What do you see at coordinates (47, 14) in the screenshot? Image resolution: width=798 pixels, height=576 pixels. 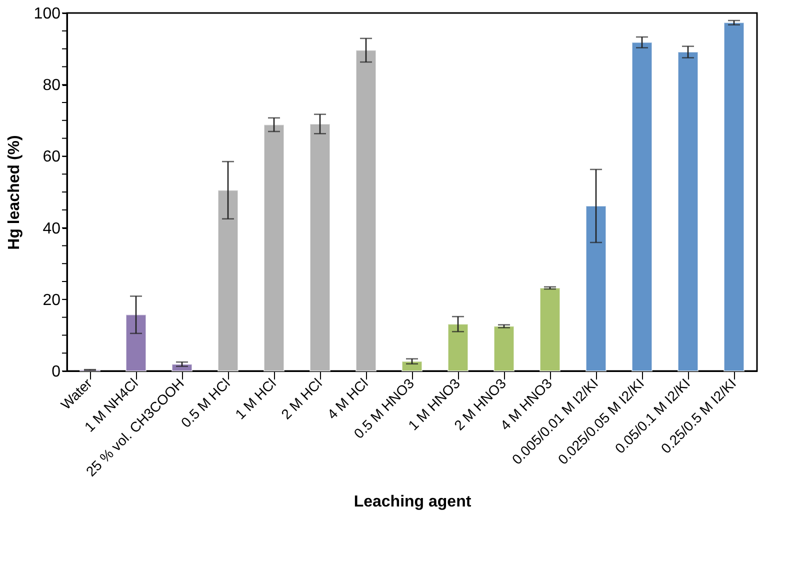 I see `y-tick-label: 100` at bounding box center [47, 14].